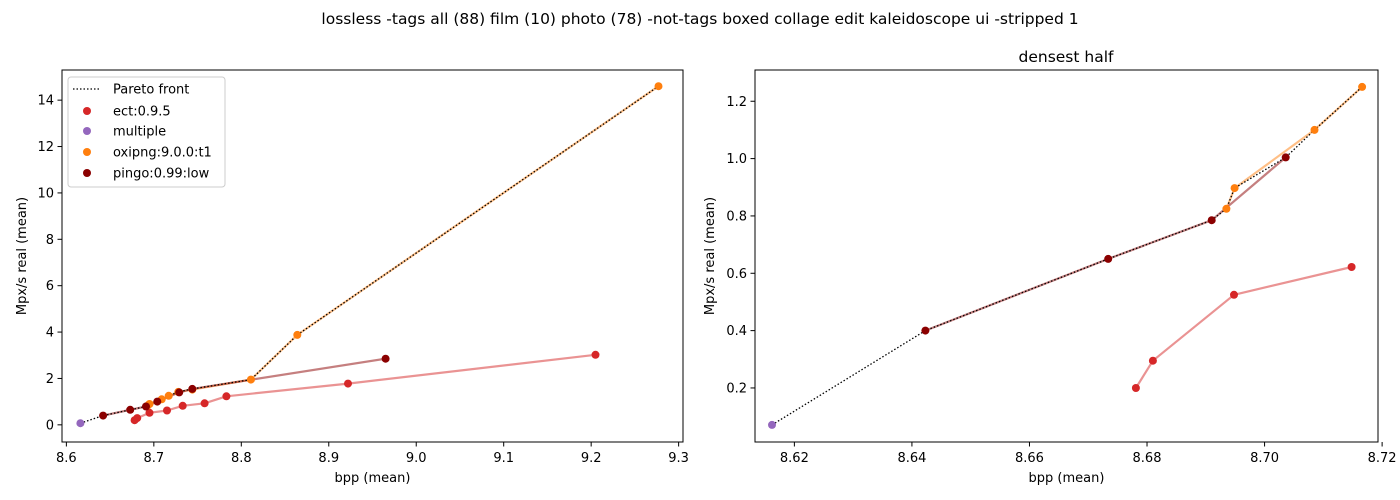 The image size is (1400, 500). I want to click on right-y-tick-label: 0.2, so click(736, 388).